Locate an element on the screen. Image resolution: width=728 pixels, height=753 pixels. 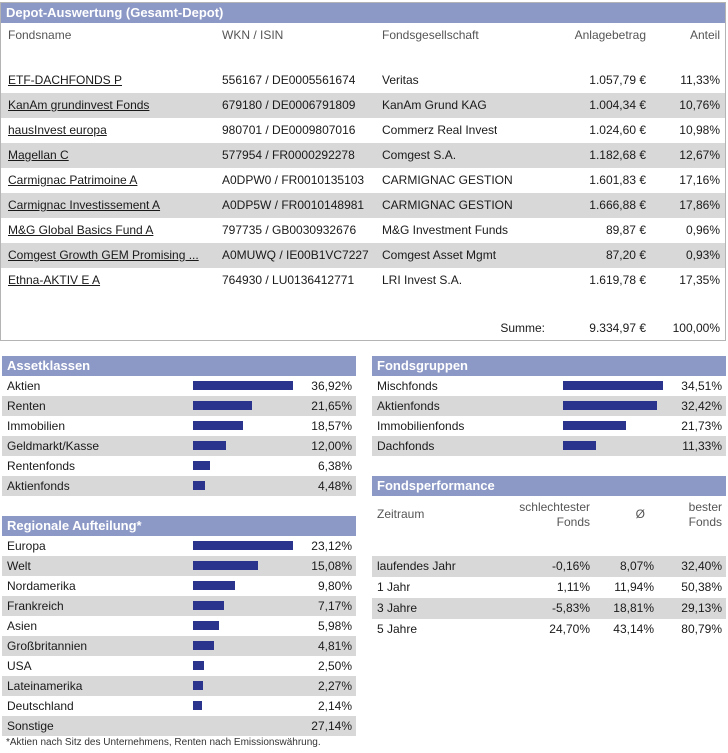
fund-wkn: 556167 / DE0005561674 is located at coordinates (289, 80).